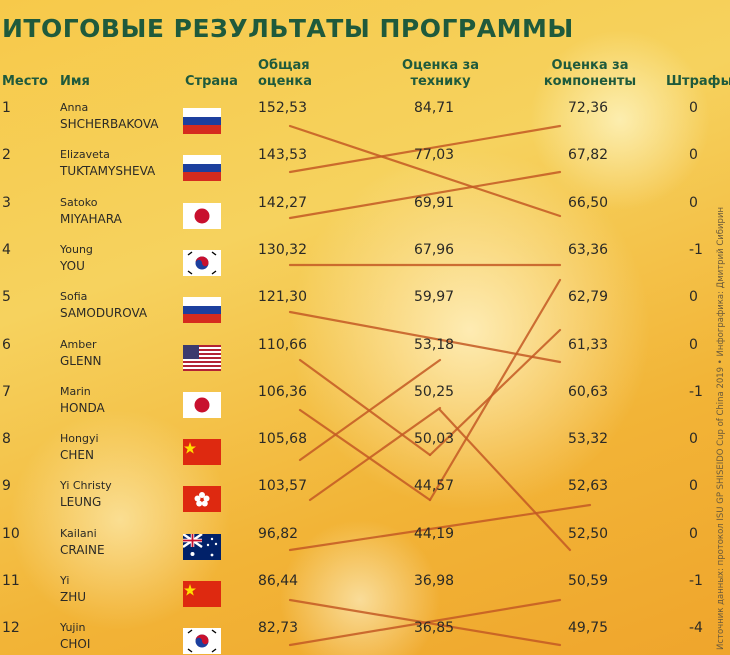  What do you see at coordinates (696, 628) in the screenshot?
I see `penalty: -4` at bounding box center [696, 628].